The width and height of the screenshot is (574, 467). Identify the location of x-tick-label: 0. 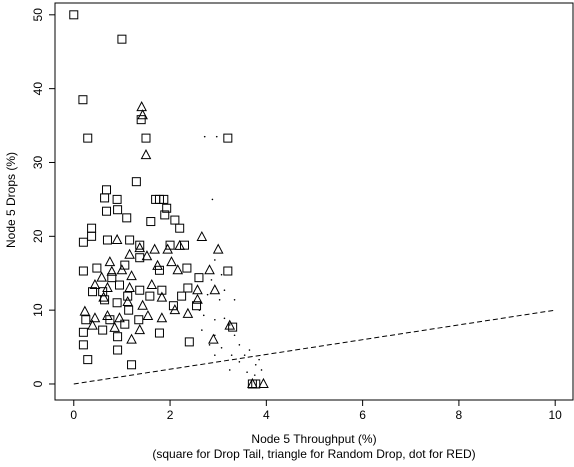
(73, 415).